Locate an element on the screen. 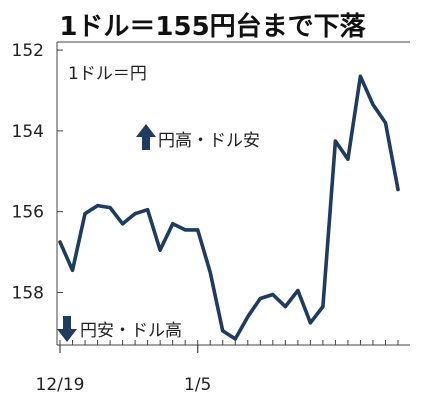  x-tick-label: 1/5 is located at coordinates (197, 385).